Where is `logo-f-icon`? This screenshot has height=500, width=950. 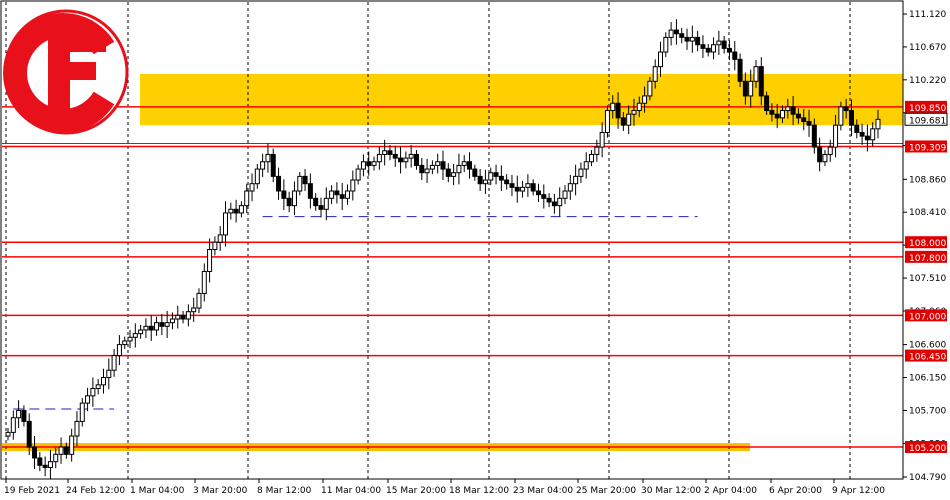 logo-f-icon is located at coordinates (59, 73).